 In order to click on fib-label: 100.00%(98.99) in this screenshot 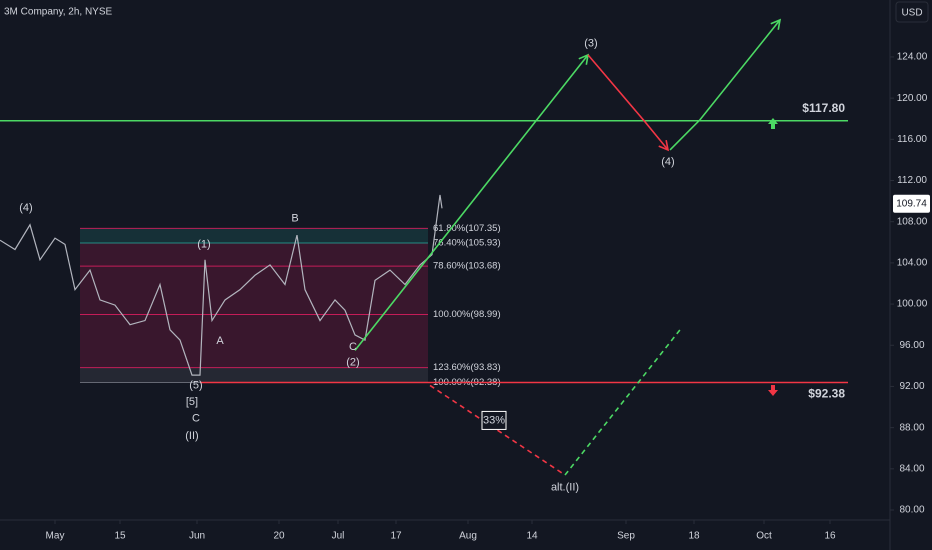, I will do `click(467, 314)`.